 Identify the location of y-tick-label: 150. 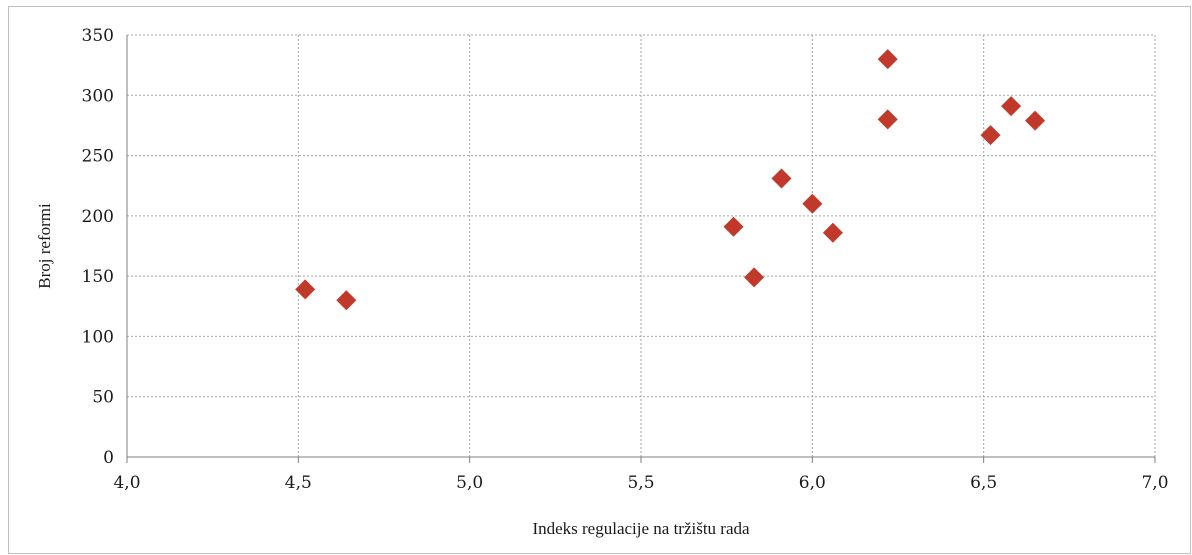
(98, 277).